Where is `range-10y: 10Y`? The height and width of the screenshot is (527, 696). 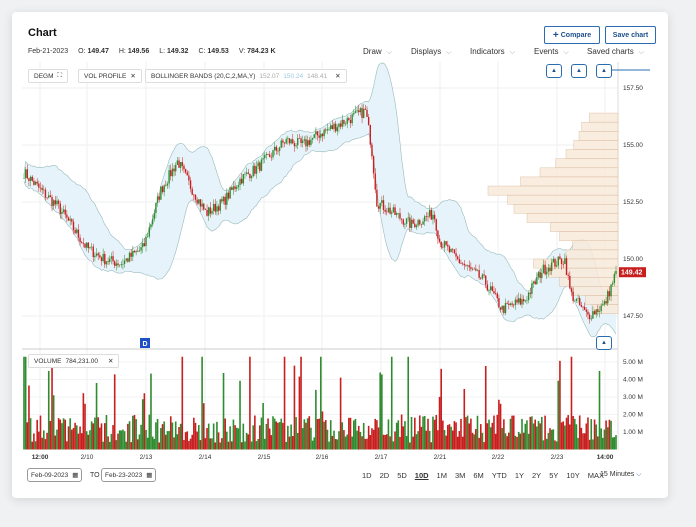 range-10y: 10Y is located at coordinates (573, 475).